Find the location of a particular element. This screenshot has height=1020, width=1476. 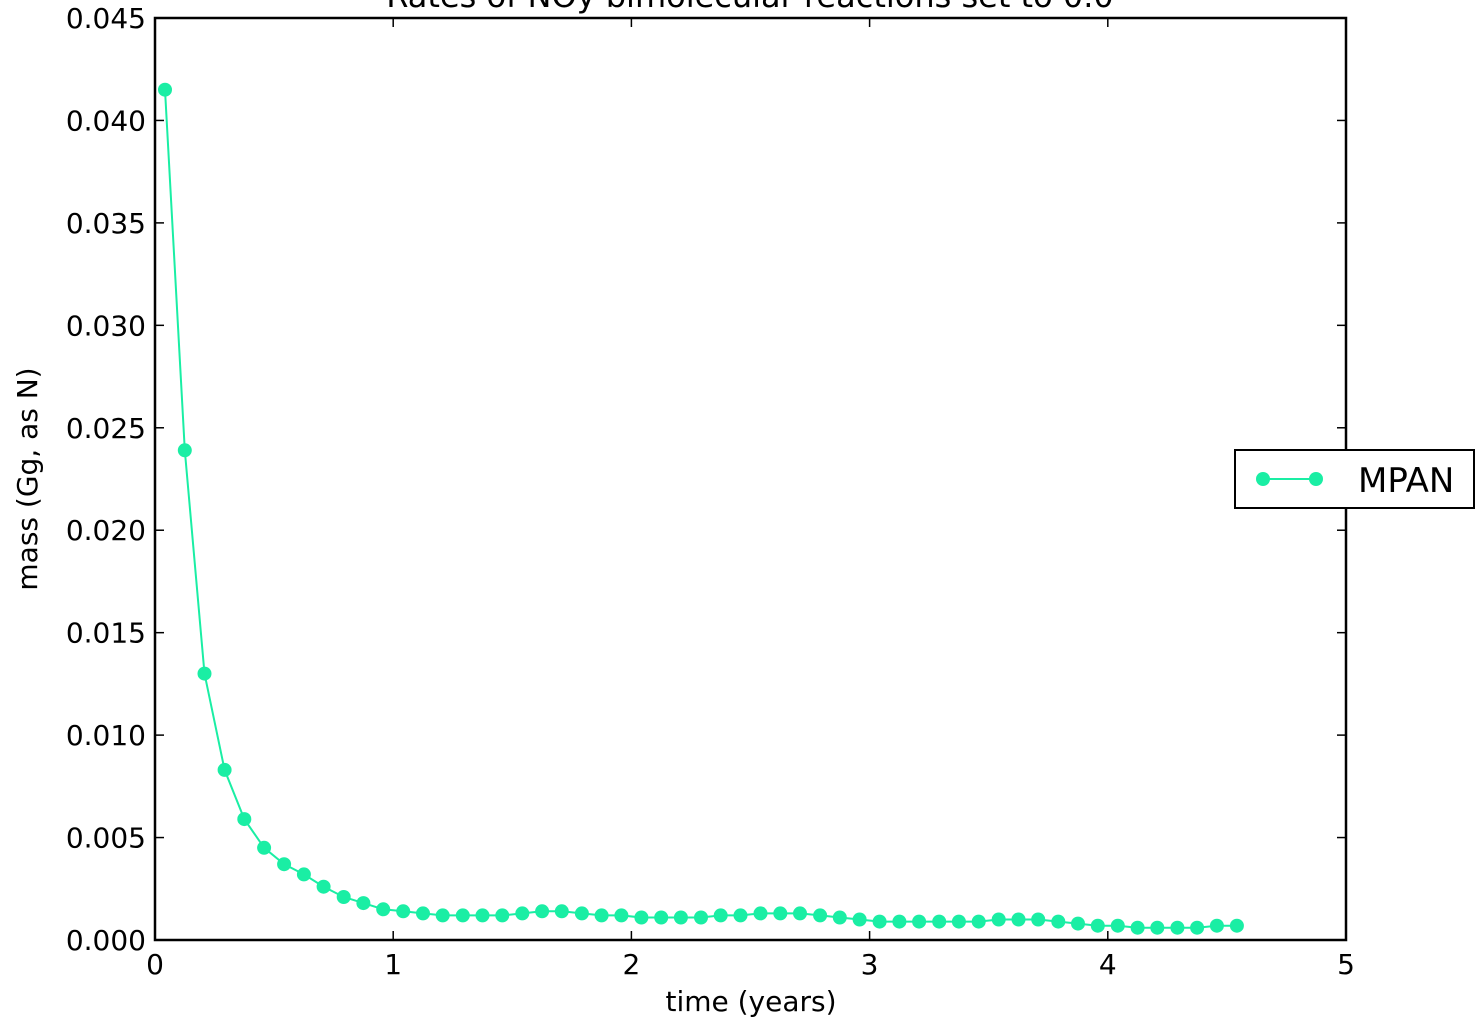

y-axis-label: mass (Gg, as N) is located at coordinates (27, 478).